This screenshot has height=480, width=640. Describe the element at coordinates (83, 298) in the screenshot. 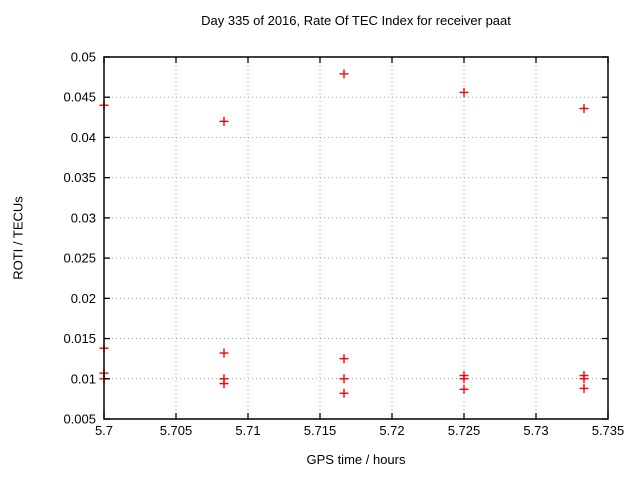

I see `y-tick-label: 0.02` at that location.